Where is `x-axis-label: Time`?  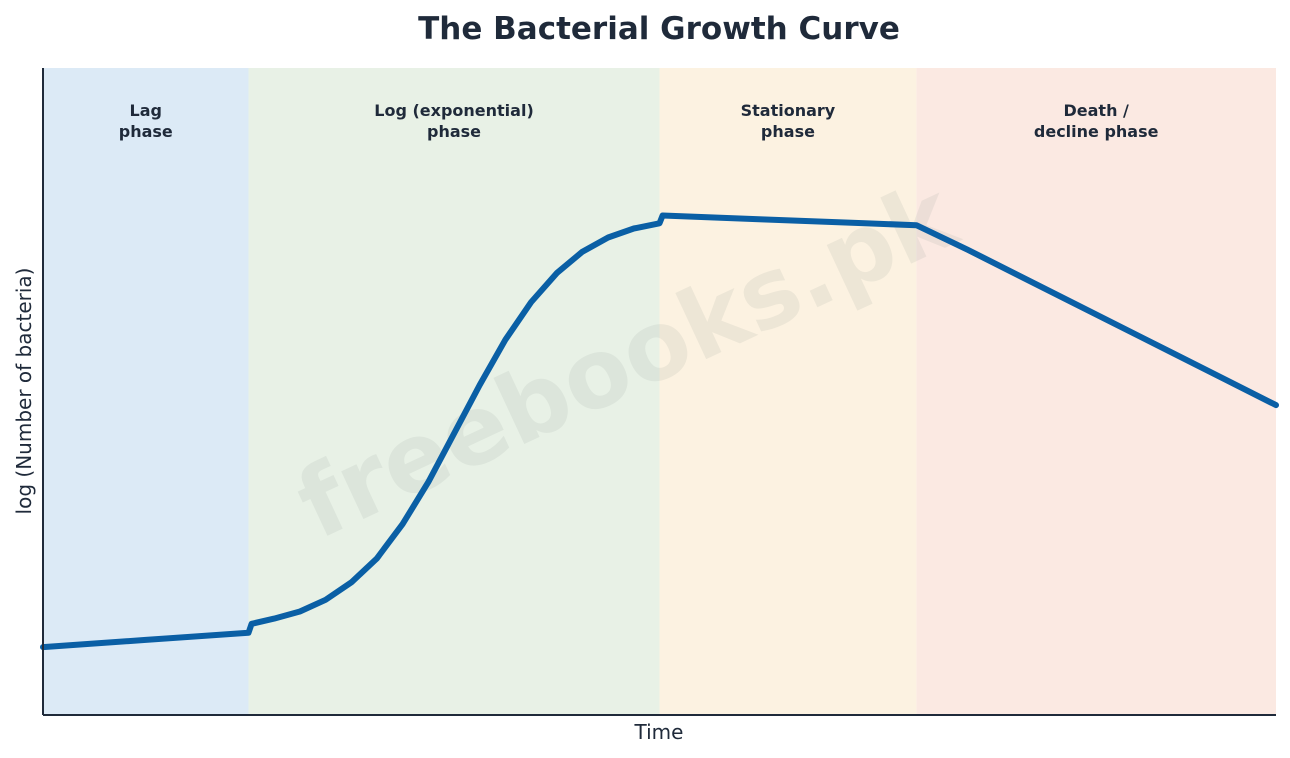
x-axis-label: Time is located at coordinates (659, 732).